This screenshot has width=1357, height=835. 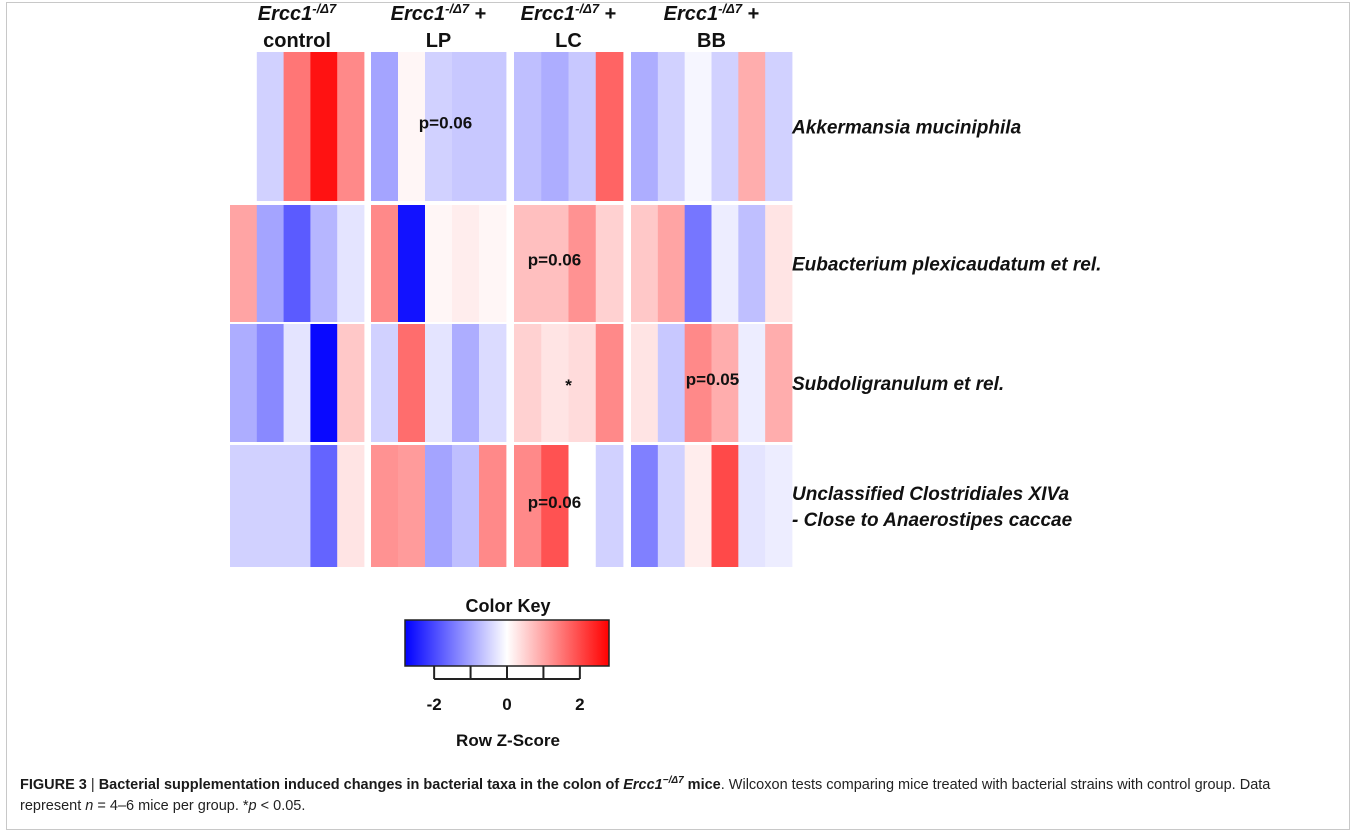 What do you see at coordinates (712, 379) in the screenshot?
I see `significance-annotation: p=0.05` at bounding box center [712, 379].